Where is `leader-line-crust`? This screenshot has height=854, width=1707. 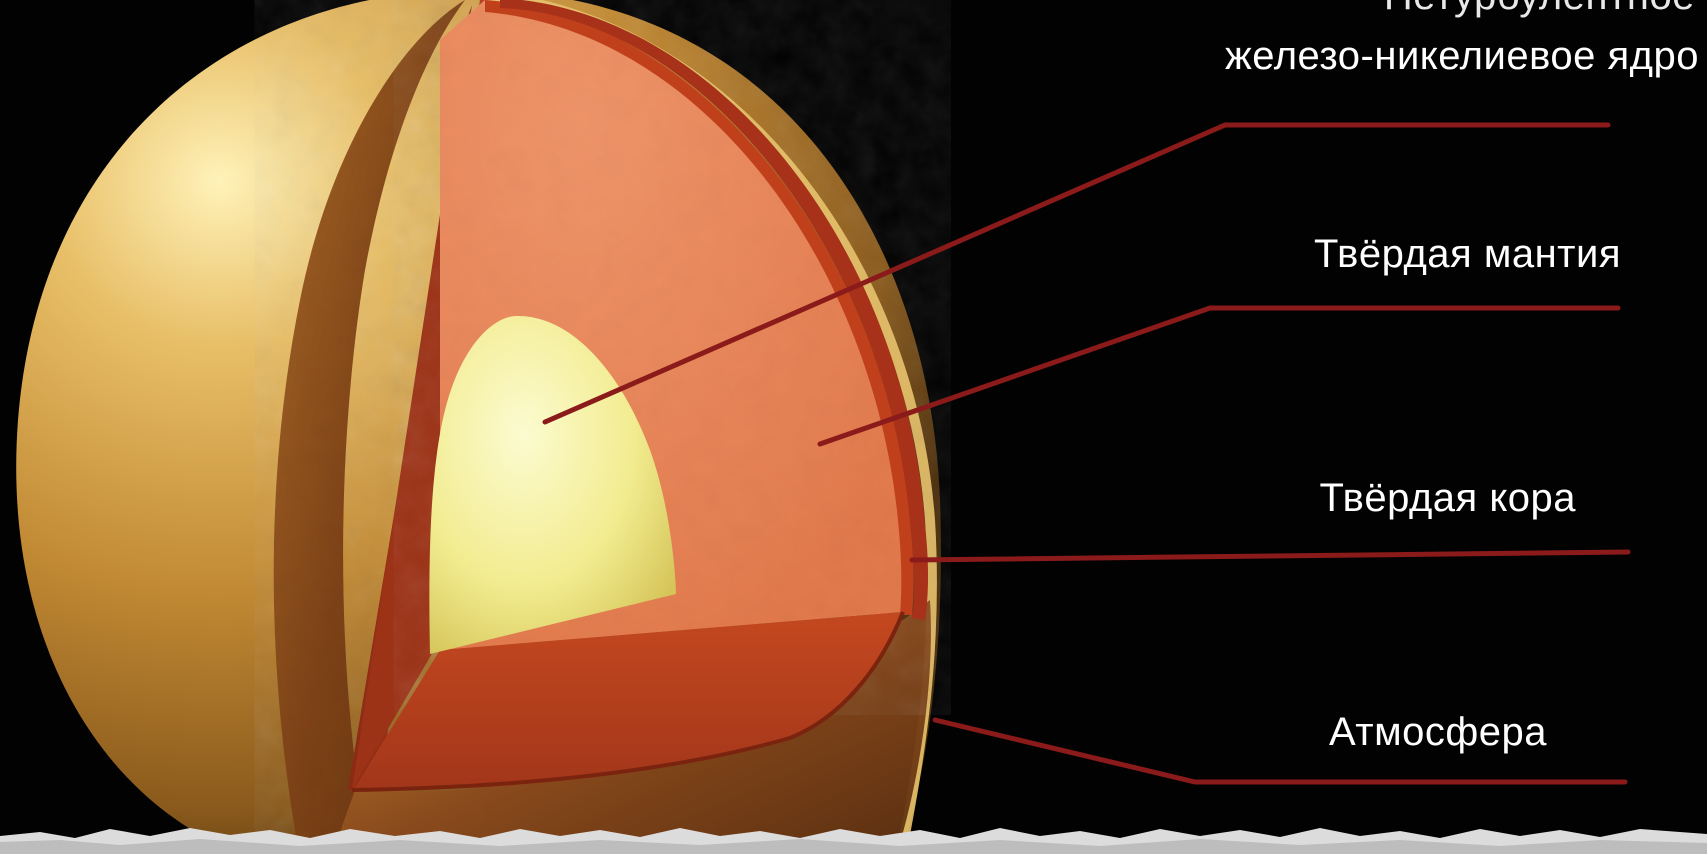 leader-line-crust is located at coordinates (1270, 556).